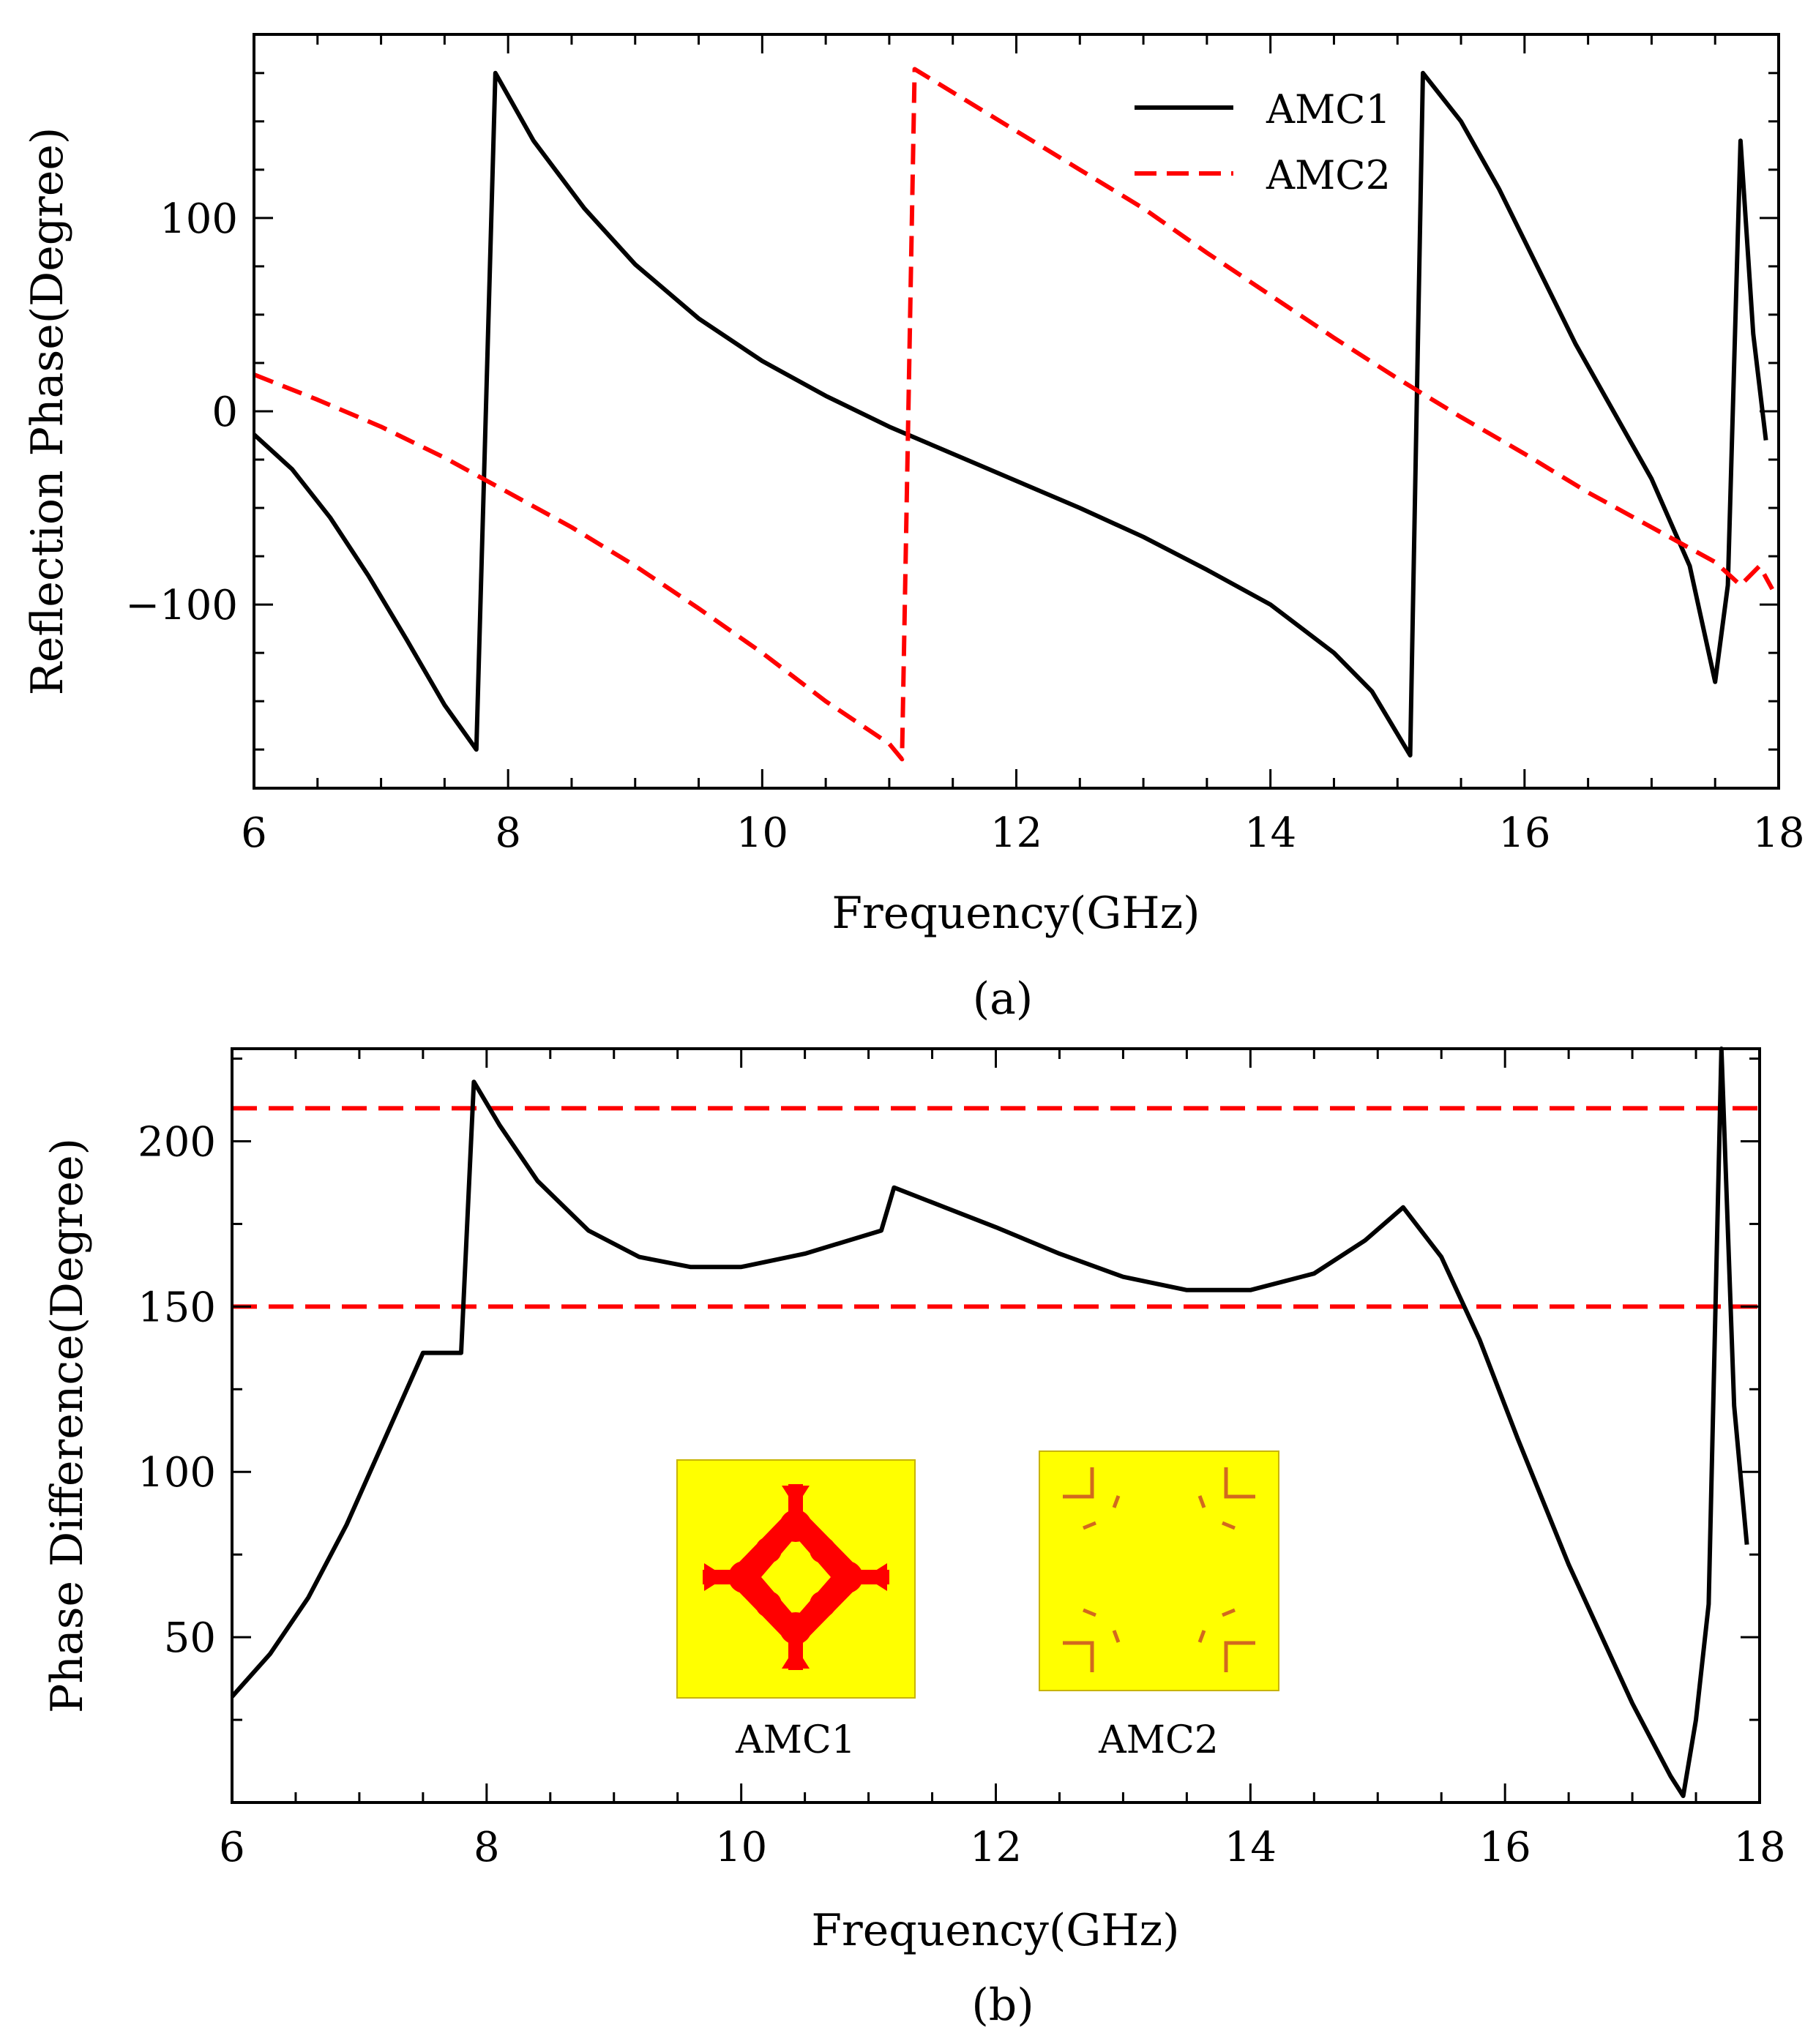  What do you see at coordinates (1263, 142) in the screenshot?
I see `panel-a-legend: AMC1 AMC2` at bounding box center [1263, 142].